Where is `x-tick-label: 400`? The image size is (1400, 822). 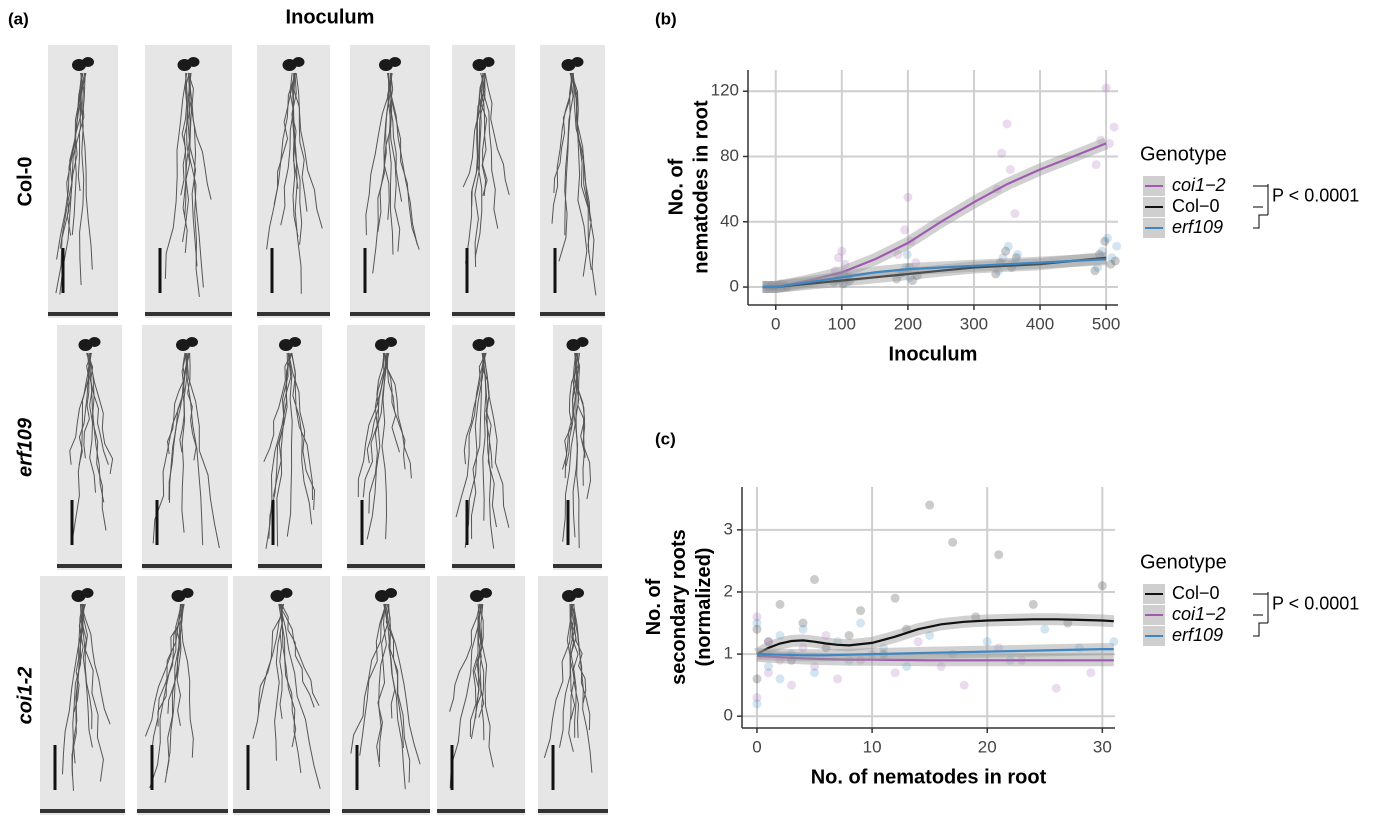
x-tick-label: 400 is located at coordinates (1040, 323).